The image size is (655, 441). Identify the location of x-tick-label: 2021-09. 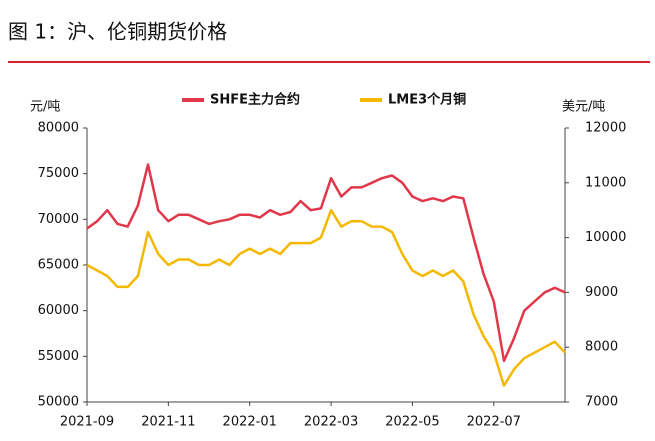
(87, 422).